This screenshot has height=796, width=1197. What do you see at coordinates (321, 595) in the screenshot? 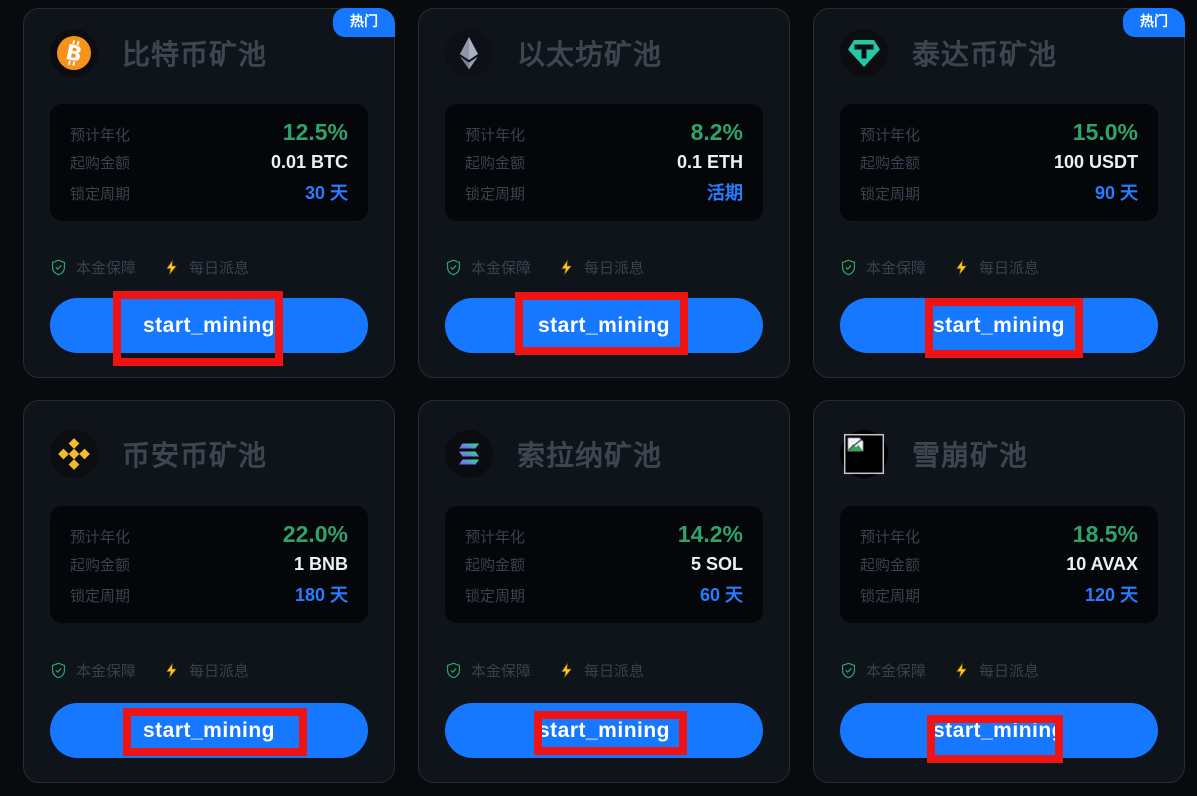
I see `lock-period-value: 180 天` at bounding box center [321, 595].